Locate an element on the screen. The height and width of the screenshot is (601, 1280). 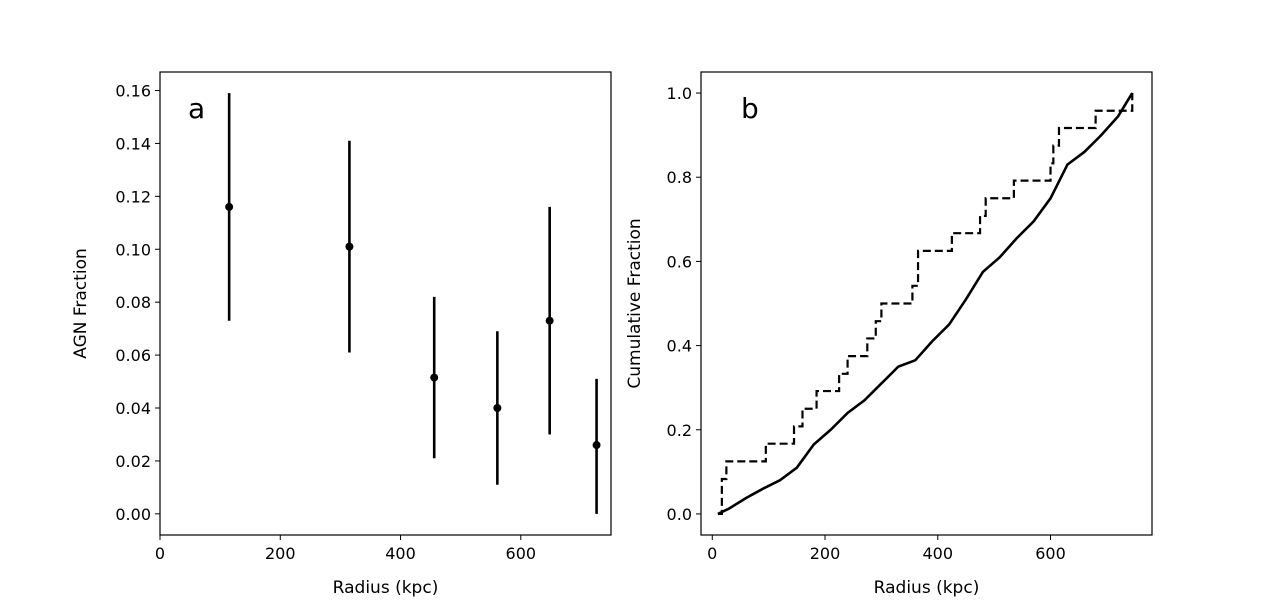
panel-b-x-tick-label: 400 is located at coordinates (938, 553).